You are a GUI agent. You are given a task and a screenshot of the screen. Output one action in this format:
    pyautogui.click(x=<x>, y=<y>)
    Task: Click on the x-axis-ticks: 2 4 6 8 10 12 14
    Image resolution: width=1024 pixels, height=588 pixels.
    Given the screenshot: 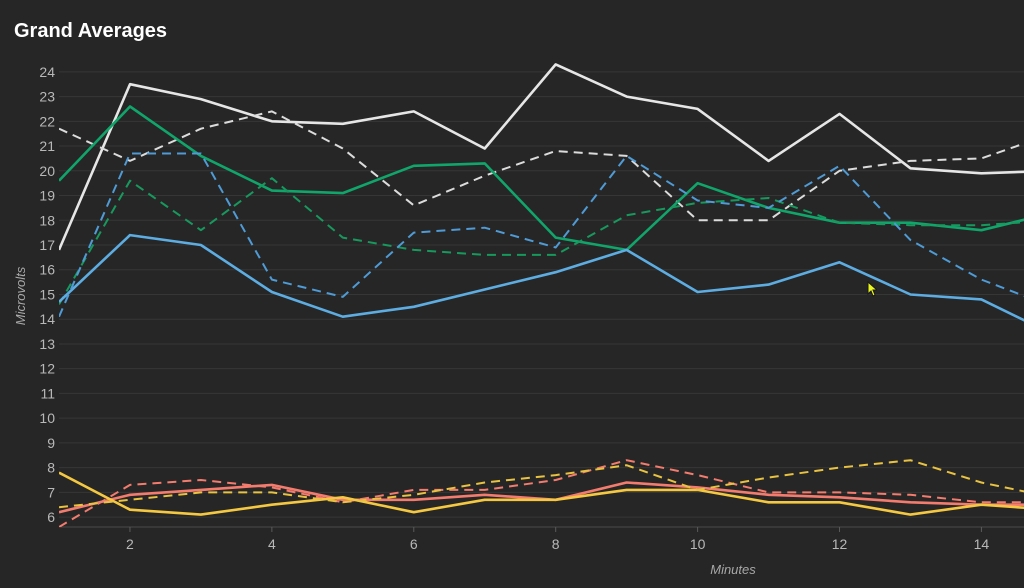 What is the action you would take?
    pyautogui.click(x=557, y=539)
    